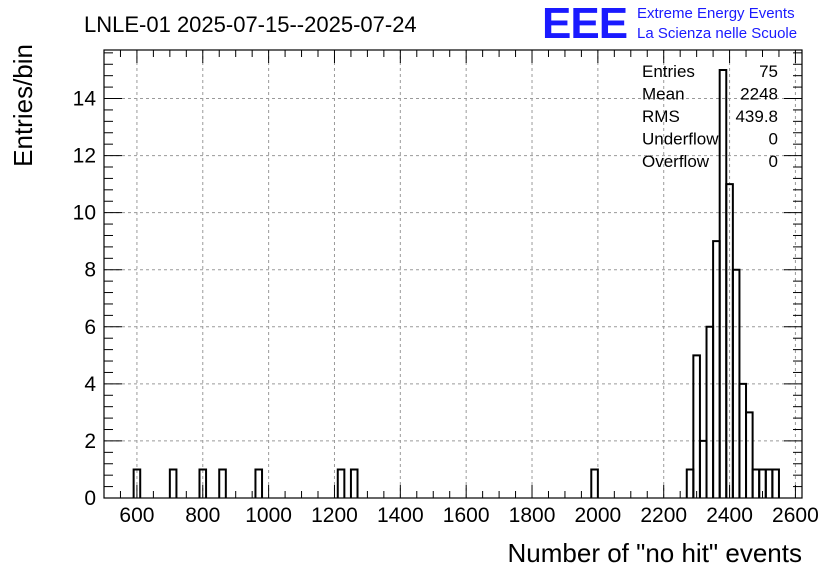 Image resolution: width=836 pixels, height=572 pixels. Describe the element at coordinates (90, 384) in the screenshot. I see `y-tick-label: 4` at that location.